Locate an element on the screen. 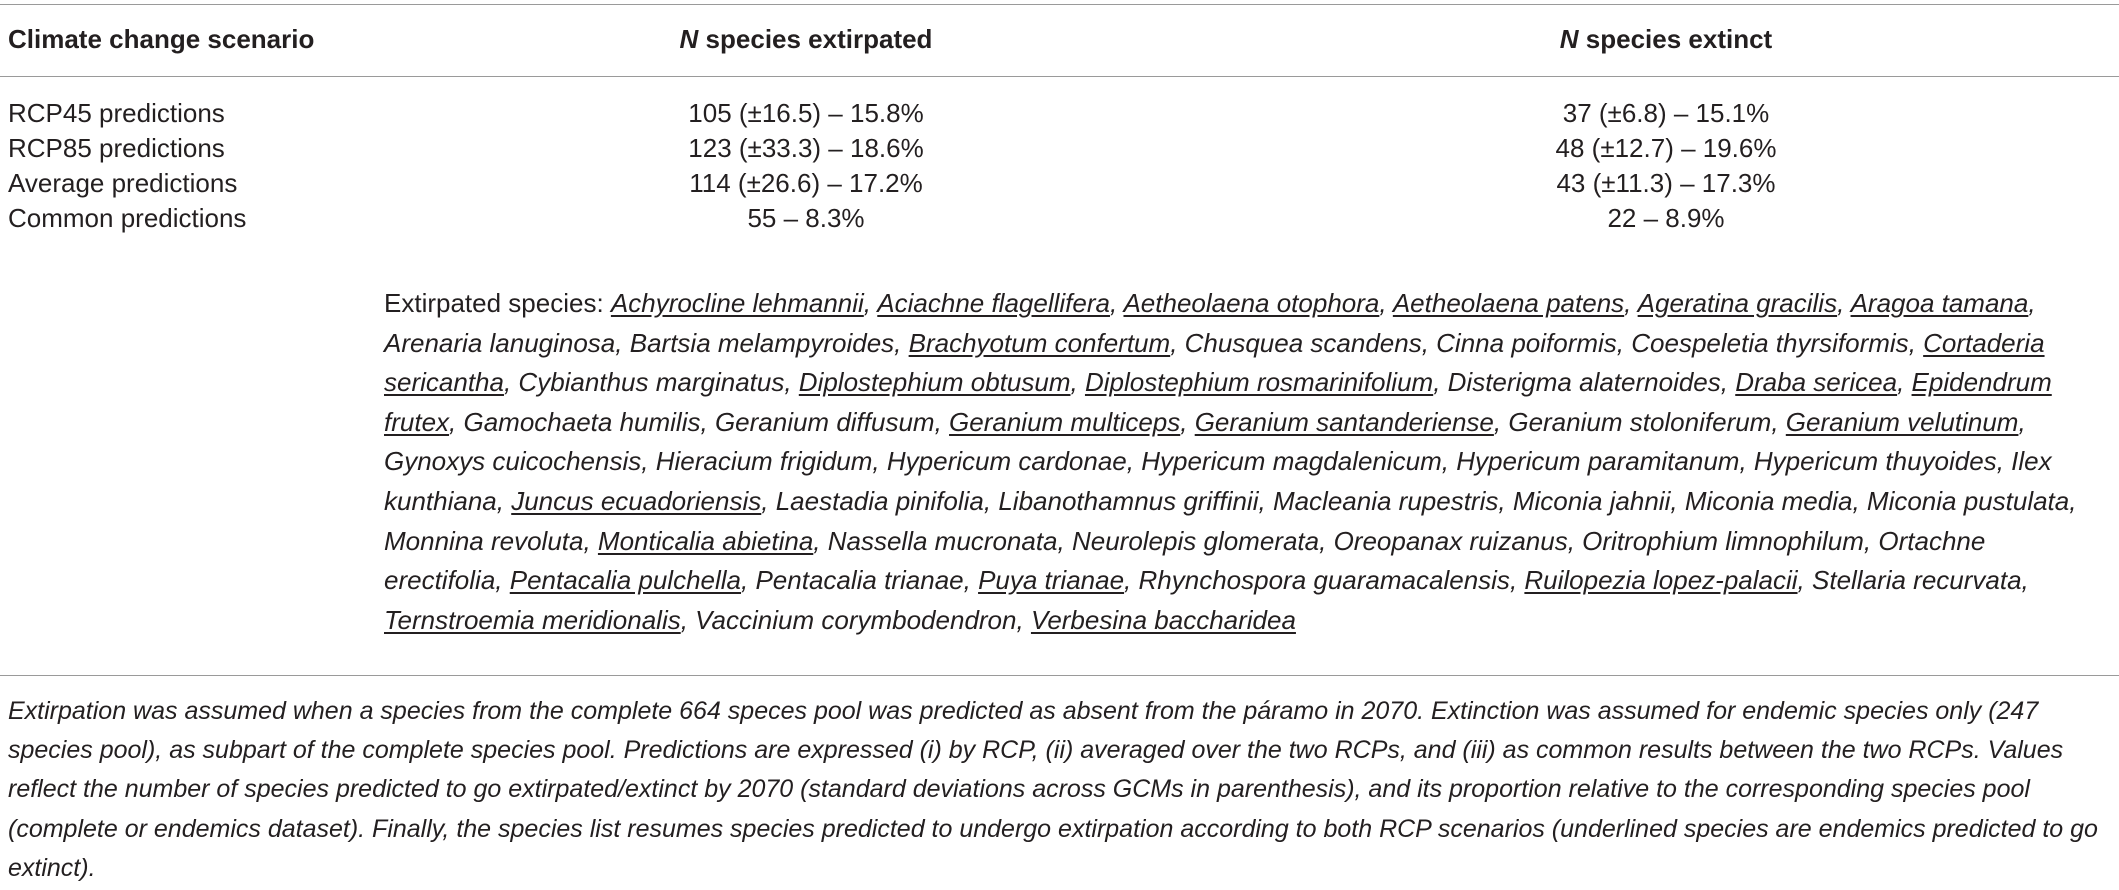 The width and height of the screenshot is (2119, 890). species-name: Miconia jahnii is located at coordinates (1591, 500).